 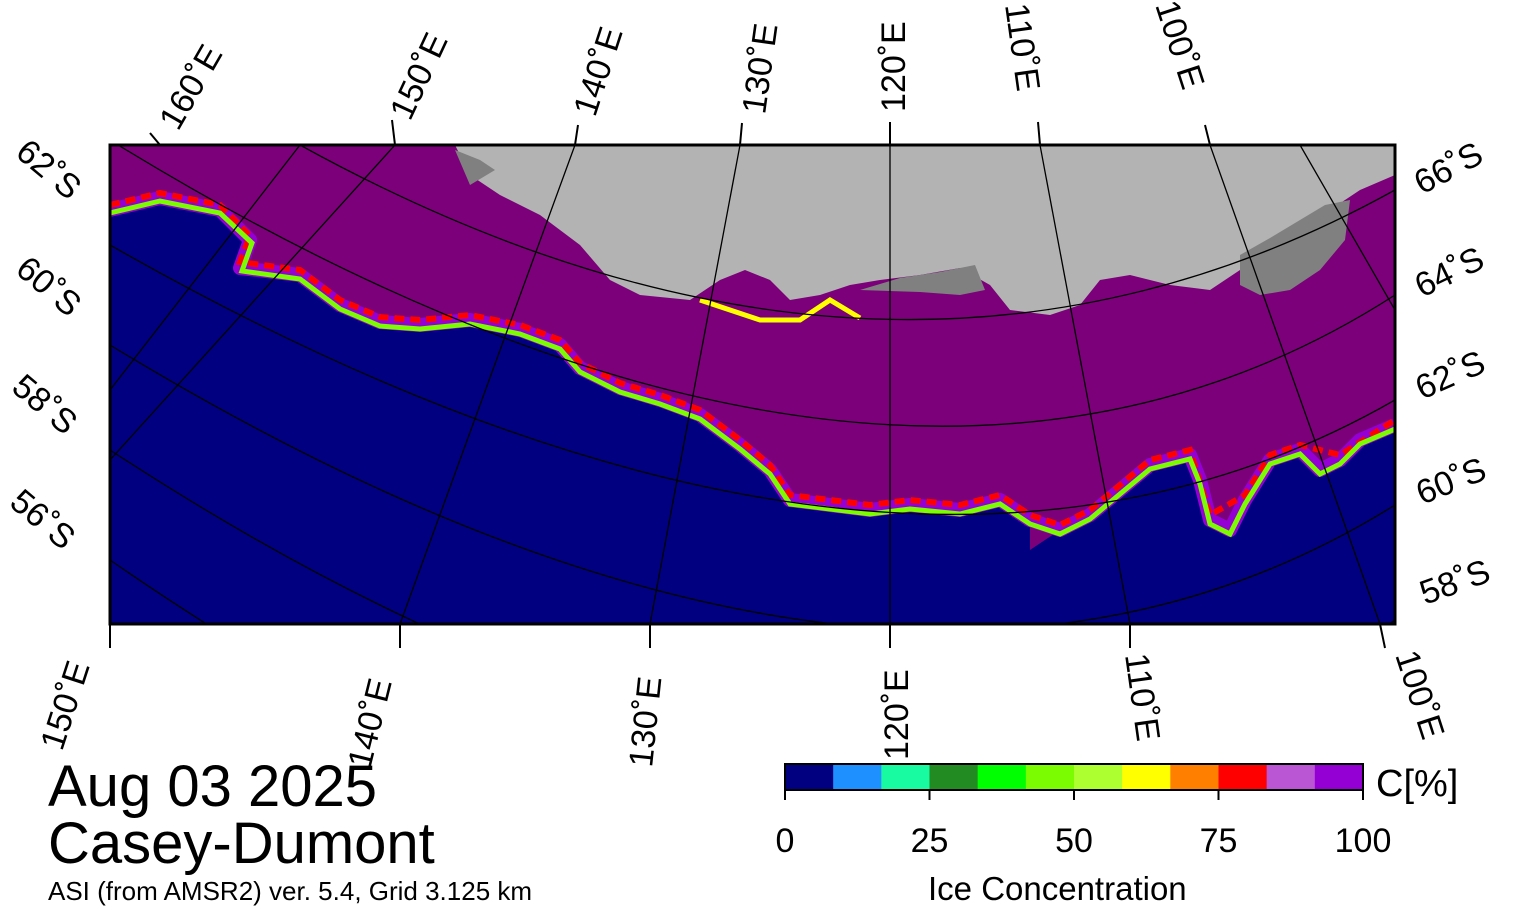 I want to click on bottom-lon-label-120: 120˚E, so click(x=897, y=714).